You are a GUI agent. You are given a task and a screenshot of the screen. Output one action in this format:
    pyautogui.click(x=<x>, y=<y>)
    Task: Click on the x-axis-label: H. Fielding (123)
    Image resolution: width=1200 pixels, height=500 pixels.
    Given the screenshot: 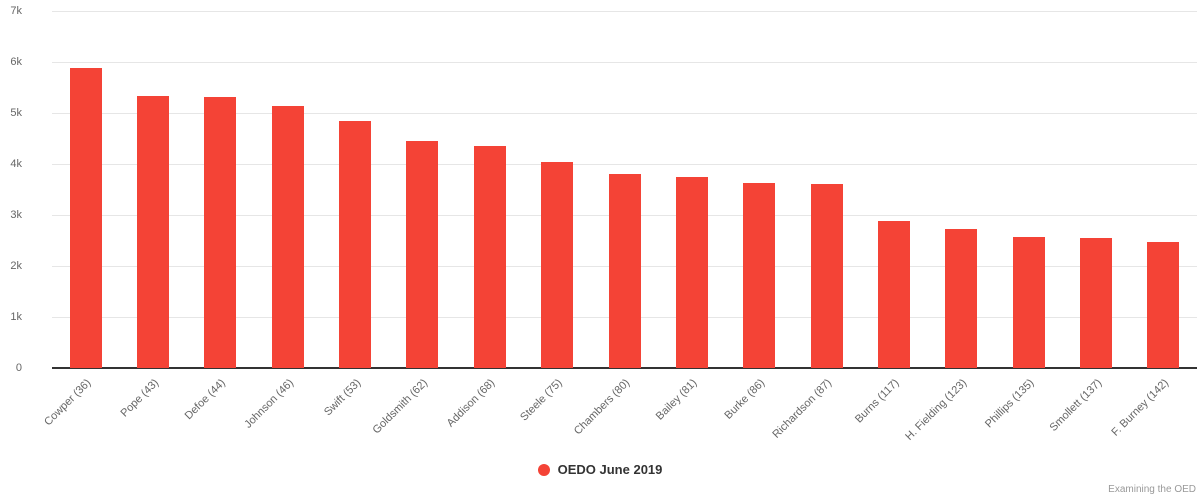 What is the action you would take?
    pyautogui.click(x=936, y=409)
    